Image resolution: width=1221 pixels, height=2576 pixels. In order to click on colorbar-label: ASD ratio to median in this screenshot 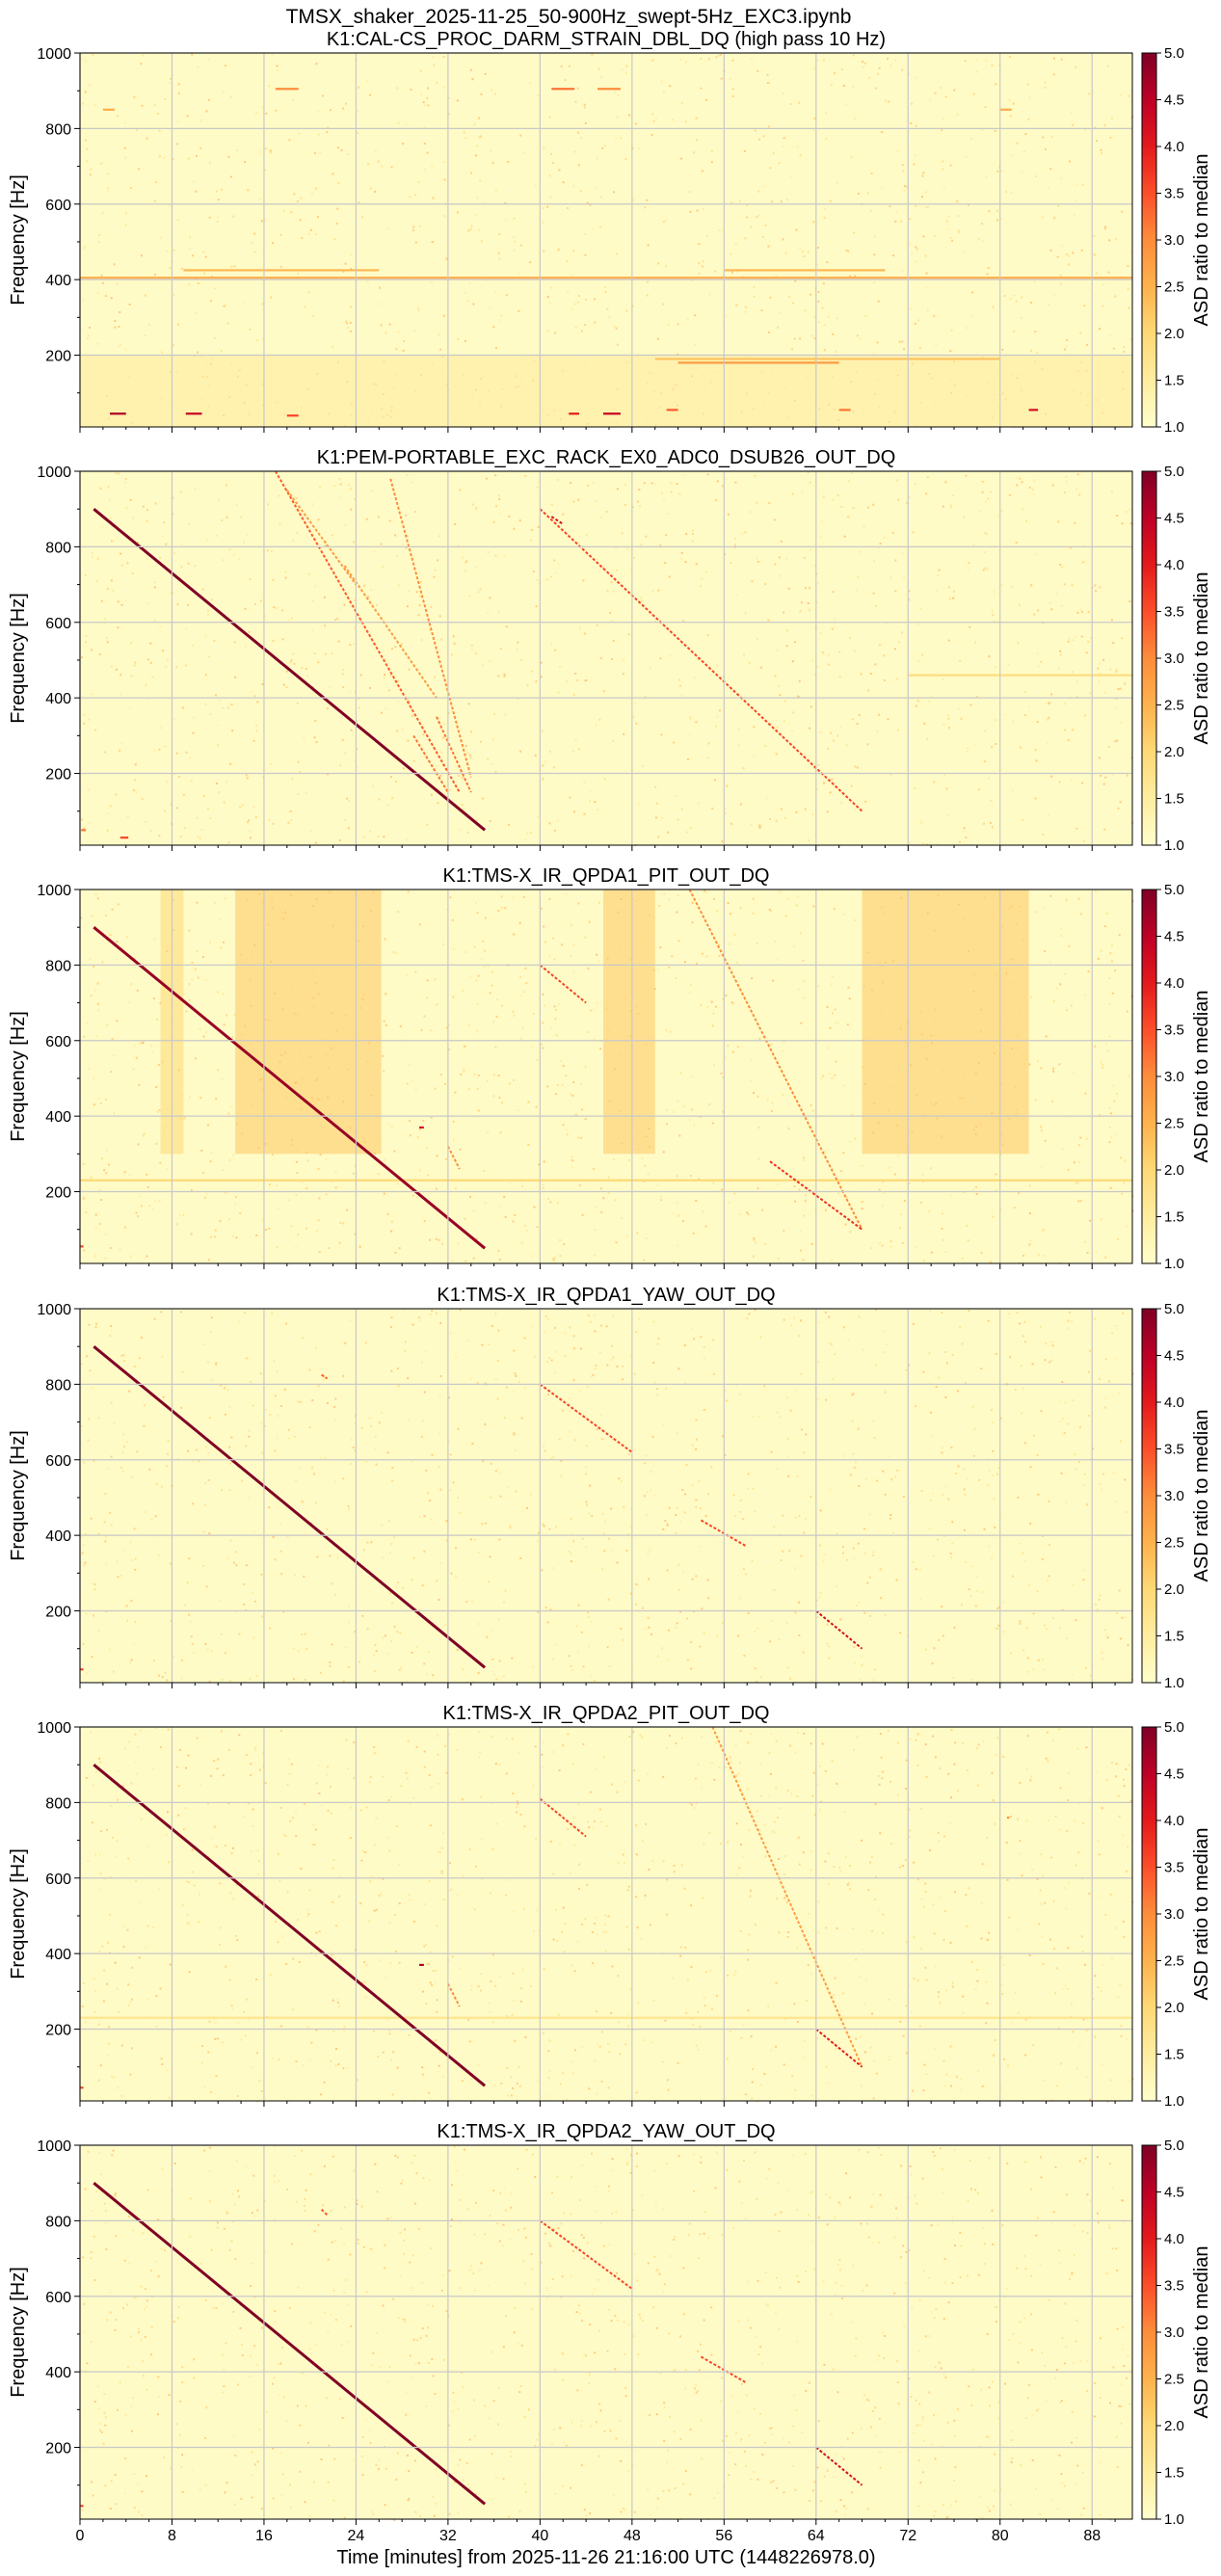, I will do `click(1201, 1077)`.